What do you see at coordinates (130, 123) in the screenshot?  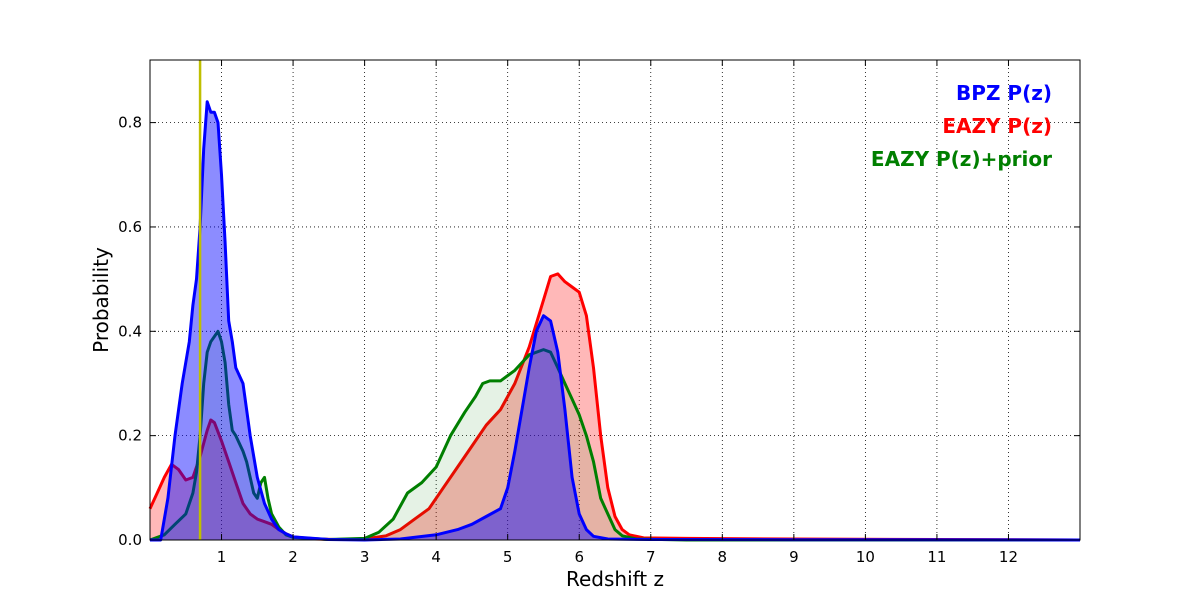 I see `y-tick-label: 0.8` at bounding box center [130, 123].